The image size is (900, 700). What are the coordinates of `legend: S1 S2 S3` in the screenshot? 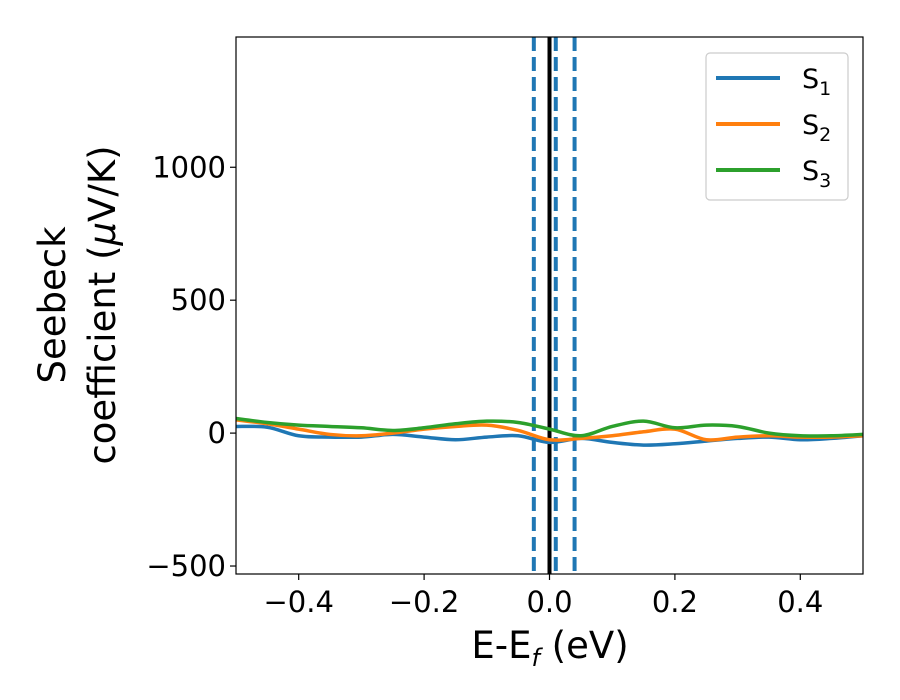 It's located at (777, 126).